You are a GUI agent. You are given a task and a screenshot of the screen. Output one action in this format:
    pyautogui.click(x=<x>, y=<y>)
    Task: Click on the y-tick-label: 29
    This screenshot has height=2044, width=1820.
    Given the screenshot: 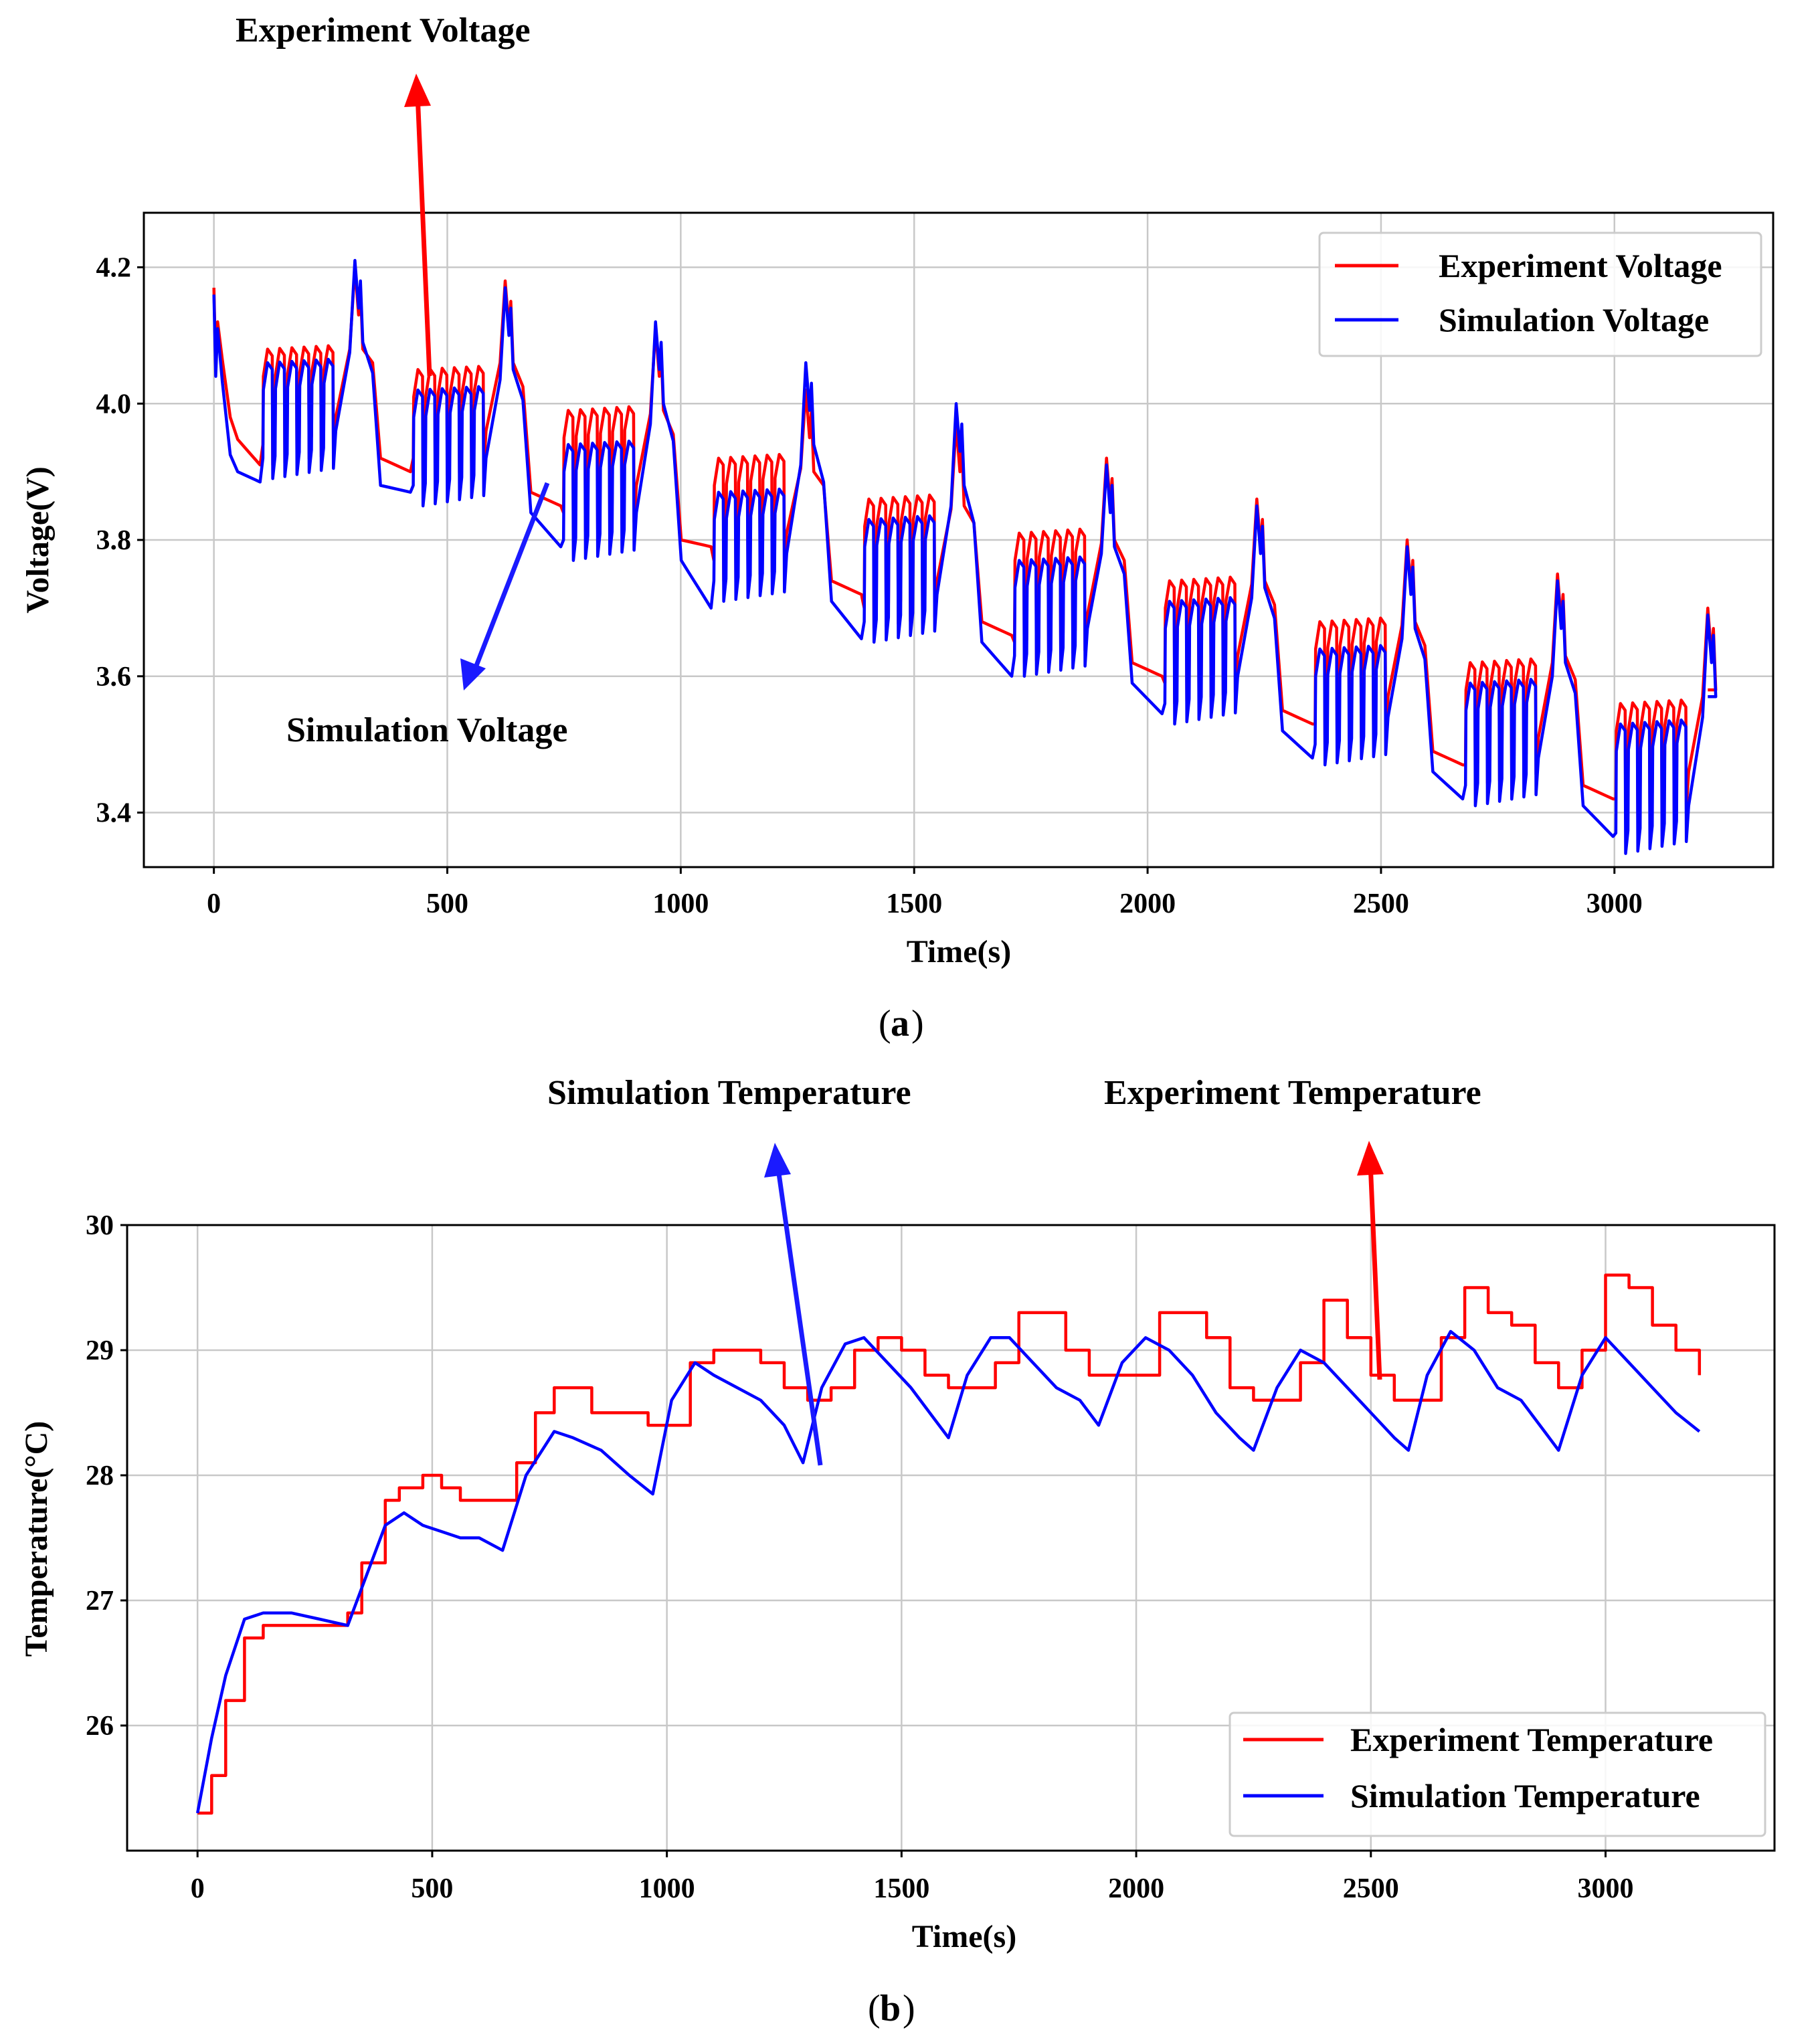 What is the action you would take?
    pyautogui.click(x=100, y=1350)
    